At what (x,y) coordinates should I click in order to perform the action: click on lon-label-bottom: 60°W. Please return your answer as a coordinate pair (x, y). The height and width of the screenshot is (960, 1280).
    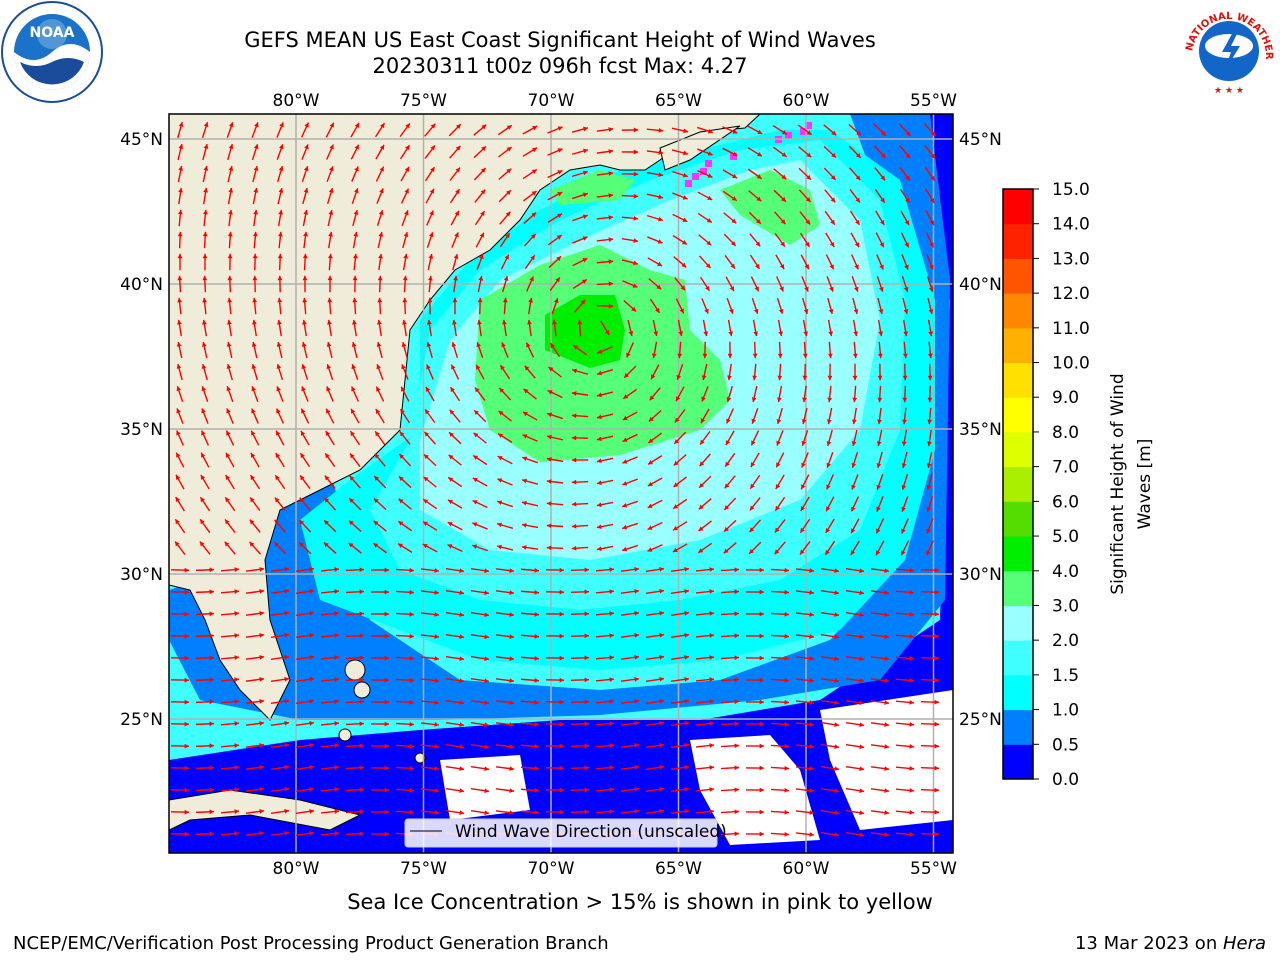
    Looking at the image, I should click on (806, 869).